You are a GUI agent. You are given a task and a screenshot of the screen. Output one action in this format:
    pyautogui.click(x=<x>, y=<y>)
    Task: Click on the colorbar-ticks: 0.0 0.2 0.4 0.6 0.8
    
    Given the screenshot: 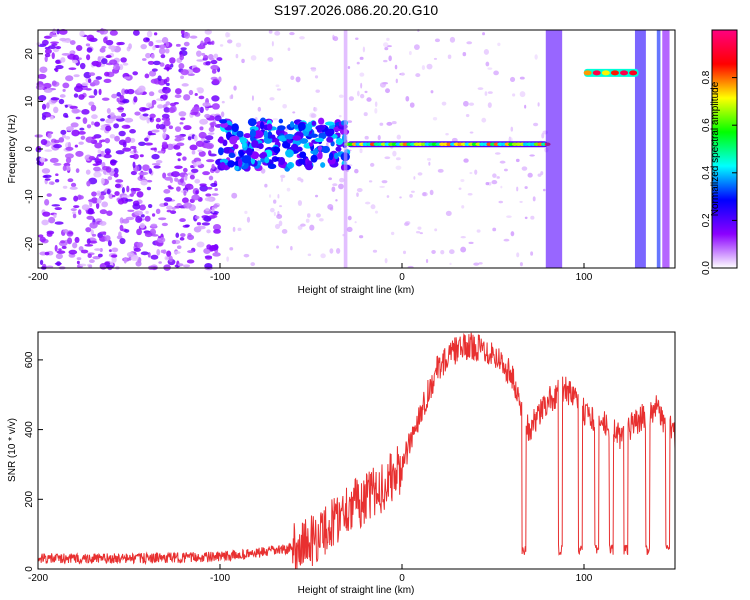 What is the action you would take?
    pyautogui.click(x=719, y=172)
    